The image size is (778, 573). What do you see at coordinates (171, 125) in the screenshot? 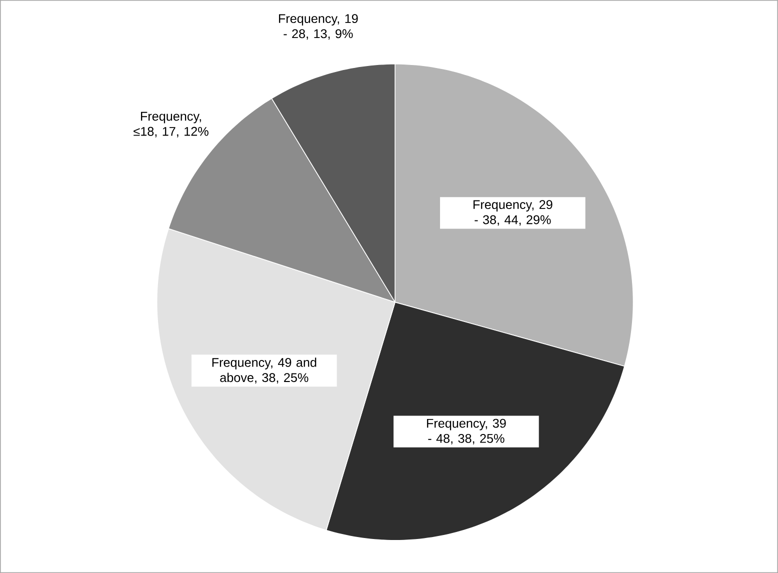
I see `slice-label: Frequency, ≤18, 17, 12%` at bounding box center [171, 125].